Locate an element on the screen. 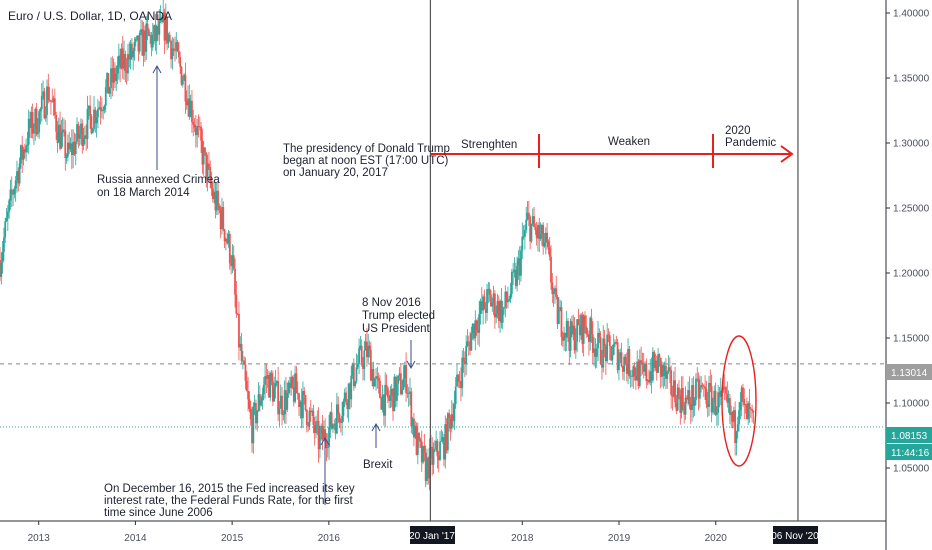  time-badge-election2020: 06 Nov '20 is located at coordinates (795, 535).